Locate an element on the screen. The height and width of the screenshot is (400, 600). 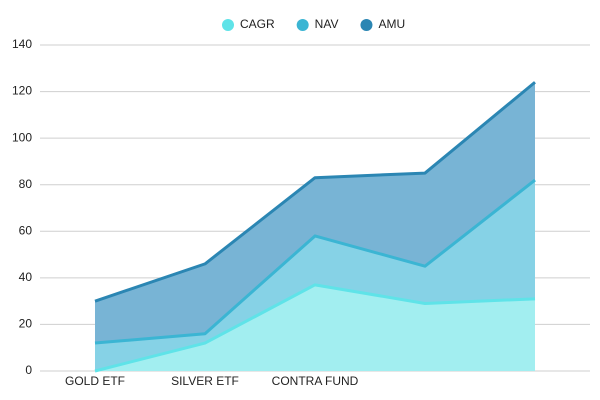
x-tick-label: CONTRA FUND is located at coordinates (315, 381).